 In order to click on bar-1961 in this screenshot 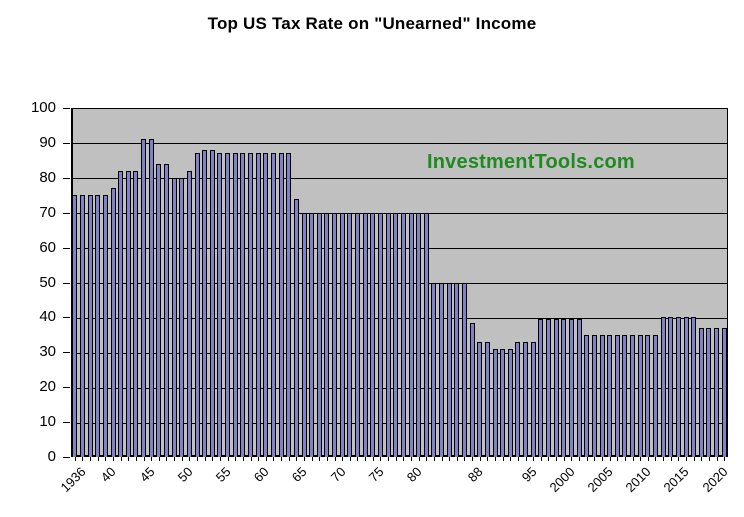, I will do `click(266, 305)`.